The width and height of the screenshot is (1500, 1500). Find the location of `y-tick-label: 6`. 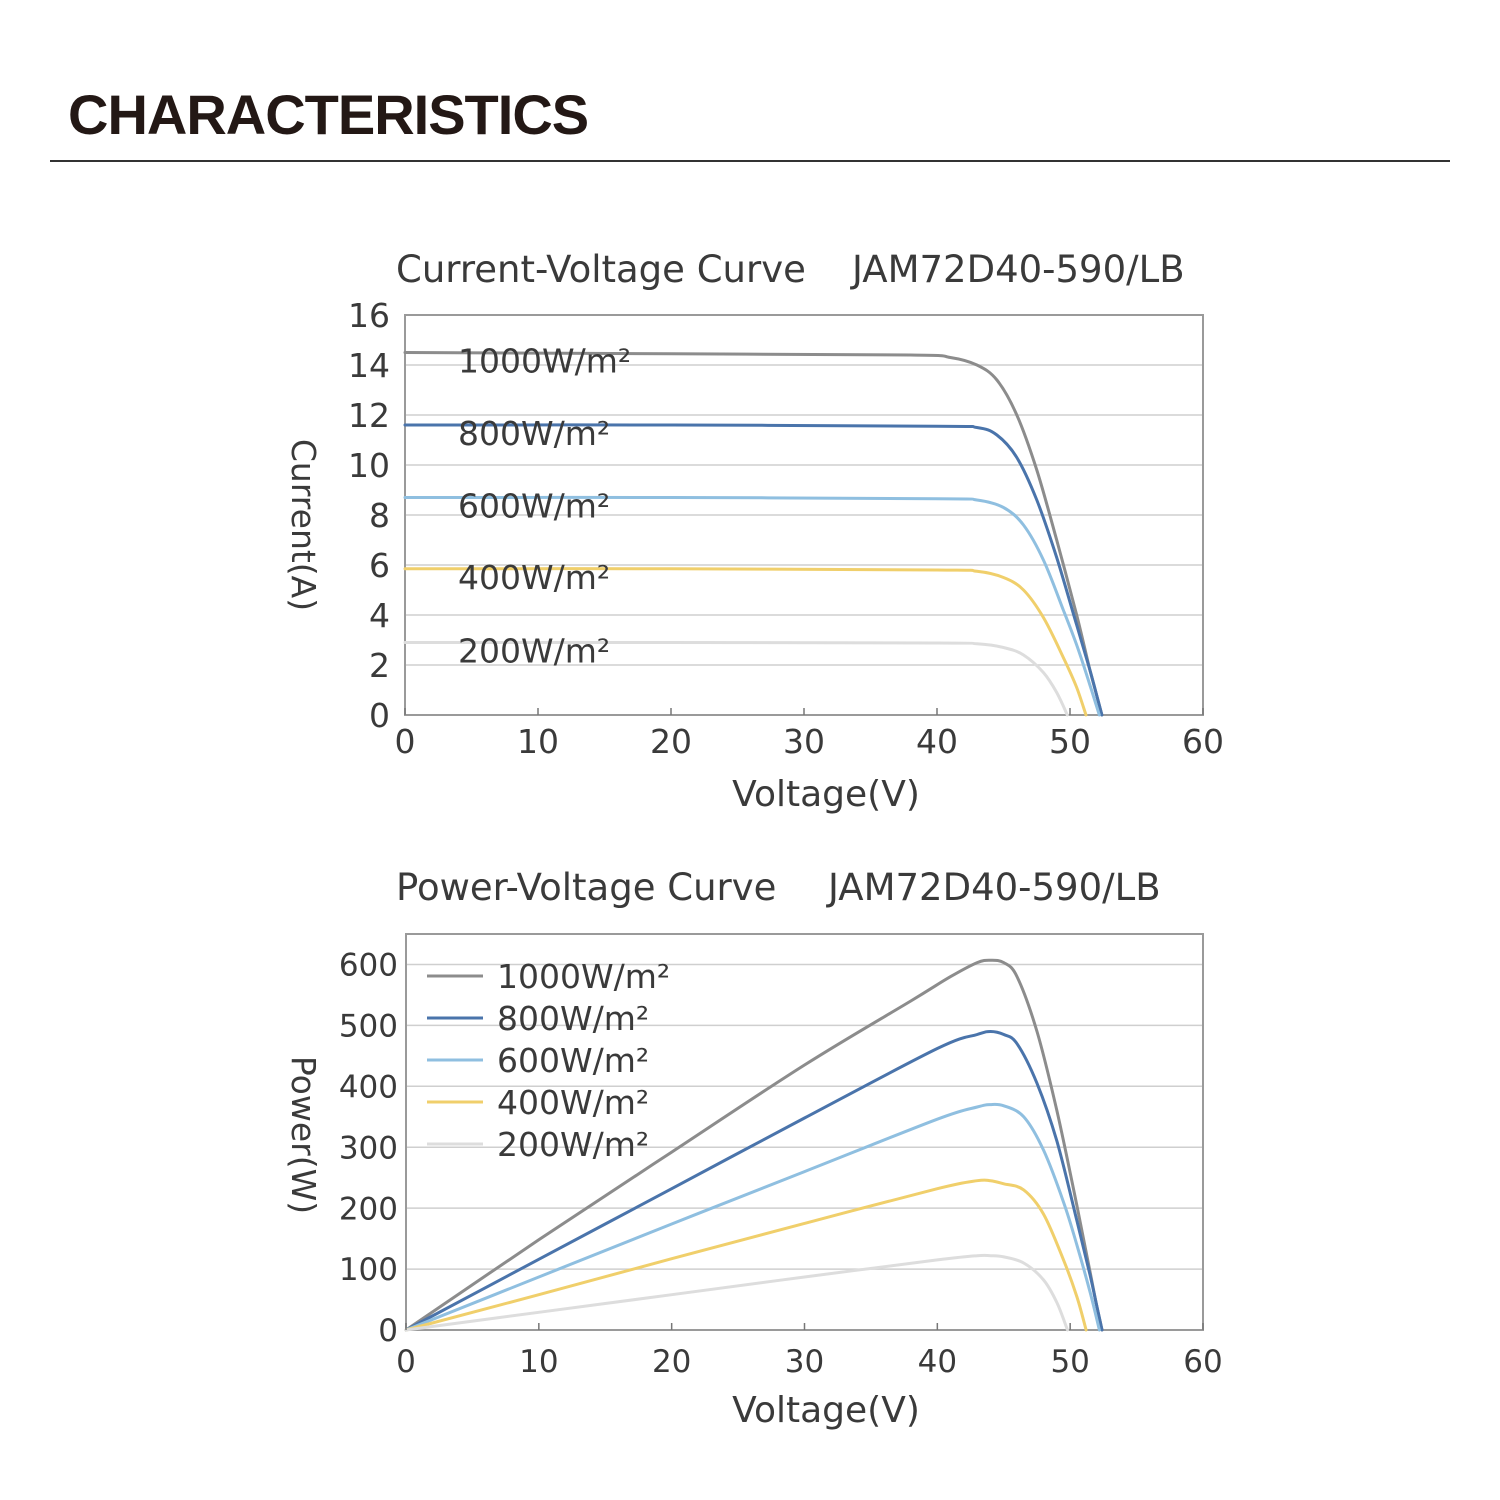

y-tick-label: 6 is located at coordinates (379, 565).